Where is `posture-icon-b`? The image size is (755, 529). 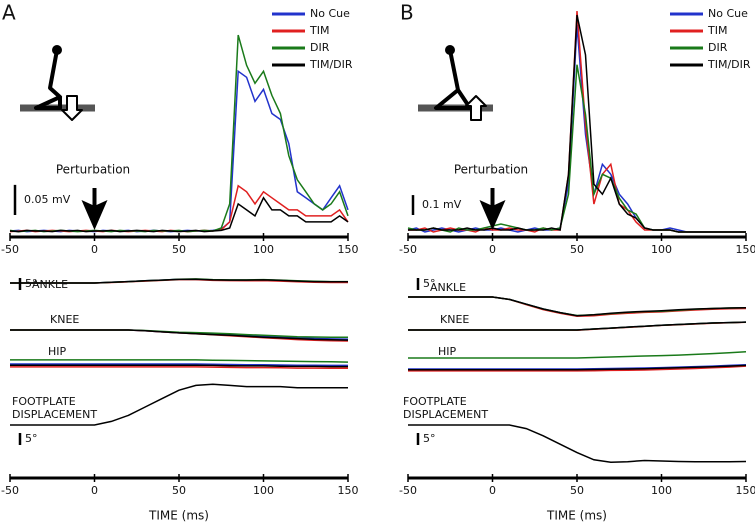 posture-icon-b is located at coordinates (455, 83).